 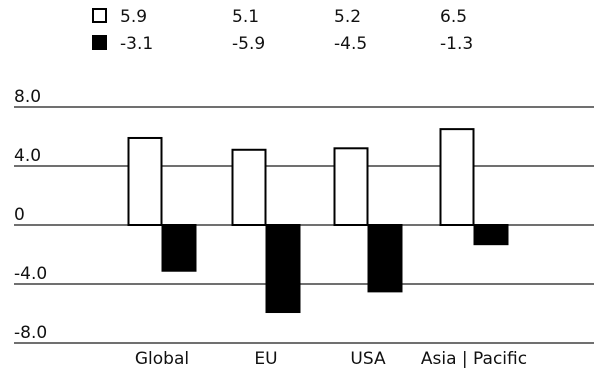 What do you see at coordinates (350, 44) in the screenshot?
I see `legend-value: -4.5` at bounding box center [350, 44].